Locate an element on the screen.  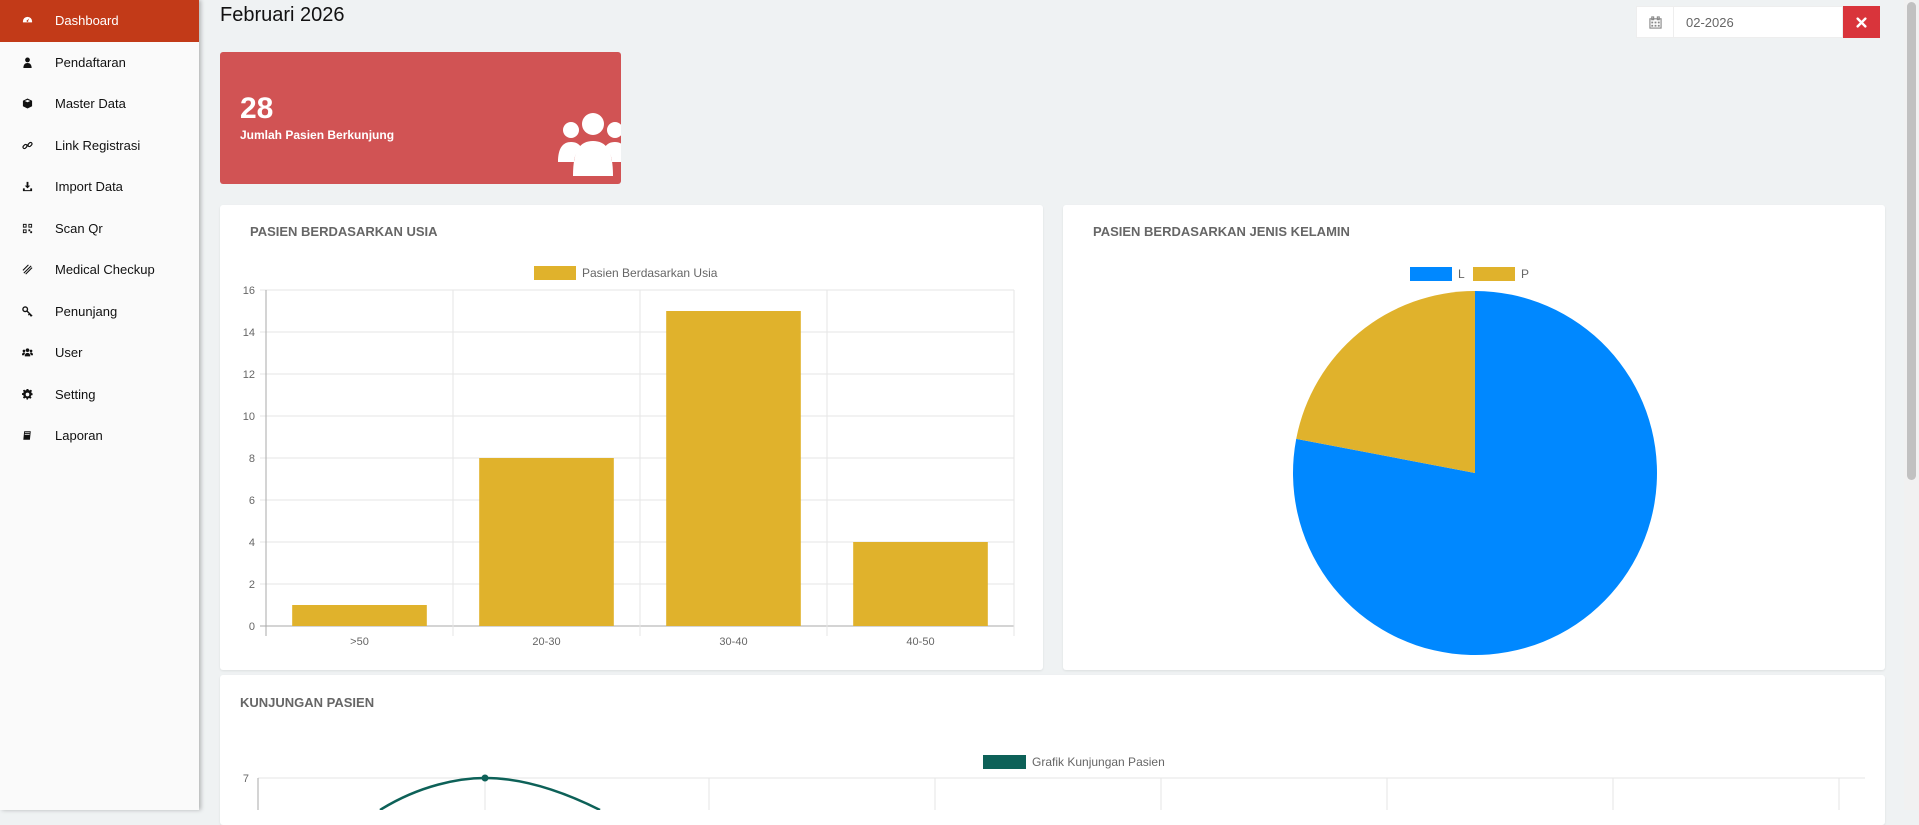
sidebar-item-label: User is located at coordinates (69, 353).